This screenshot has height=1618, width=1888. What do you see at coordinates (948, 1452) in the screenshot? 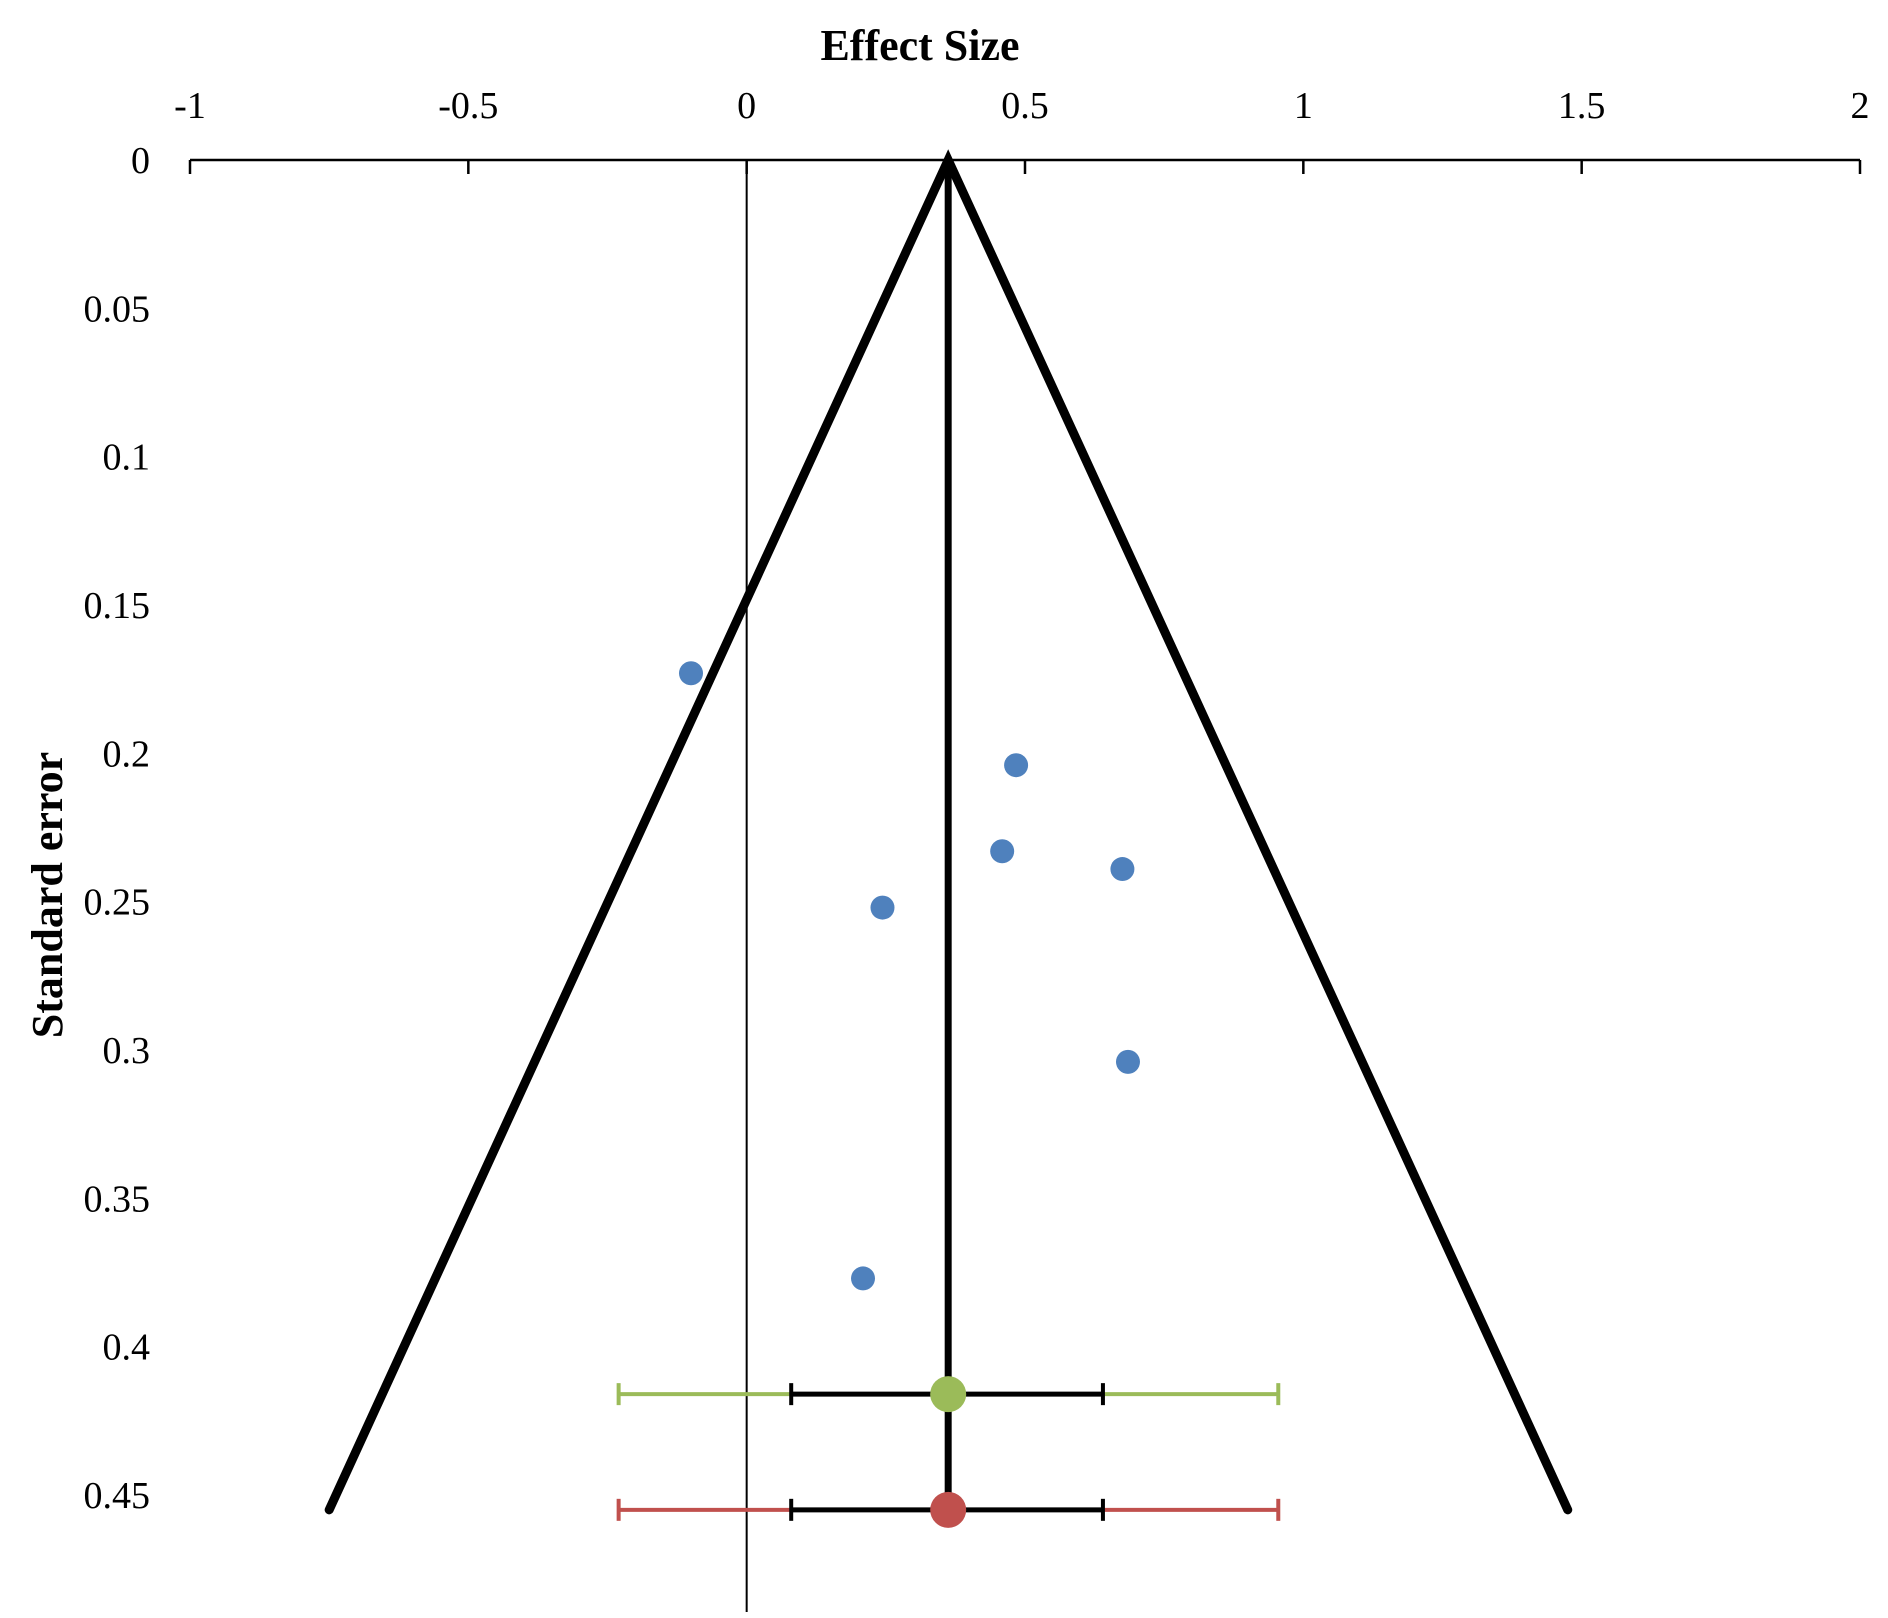
I see `summary-estimates` at bounding box center [948, 1452].